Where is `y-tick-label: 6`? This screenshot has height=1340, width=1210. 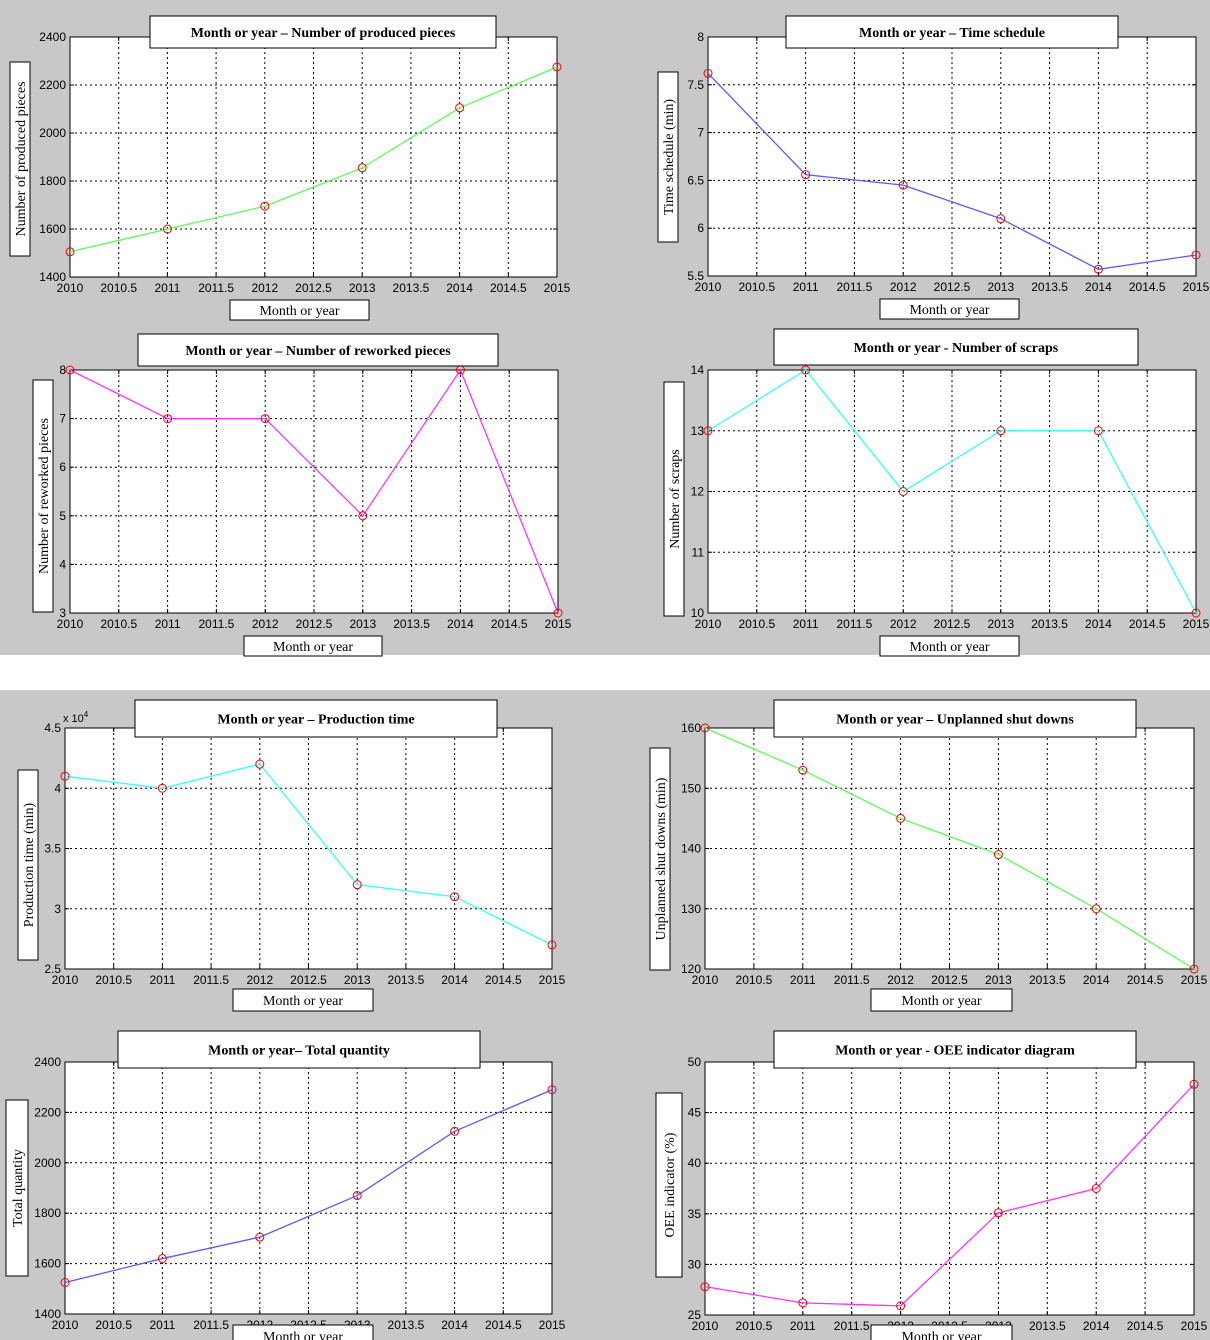
y-tick-label: 6 is located at coordinates (700, 228).